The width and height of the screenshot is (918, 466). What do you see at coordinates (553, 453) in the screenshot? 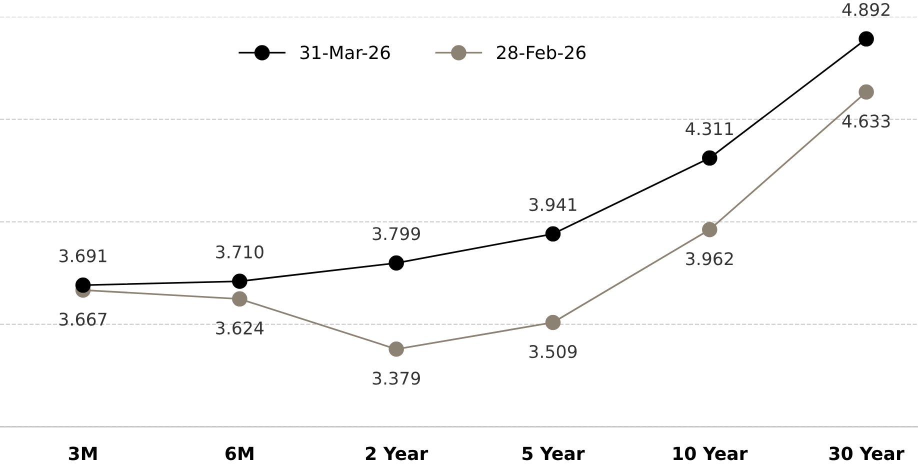
I see `x-tick-label: 5 Year` at bounding box center [553, 453].